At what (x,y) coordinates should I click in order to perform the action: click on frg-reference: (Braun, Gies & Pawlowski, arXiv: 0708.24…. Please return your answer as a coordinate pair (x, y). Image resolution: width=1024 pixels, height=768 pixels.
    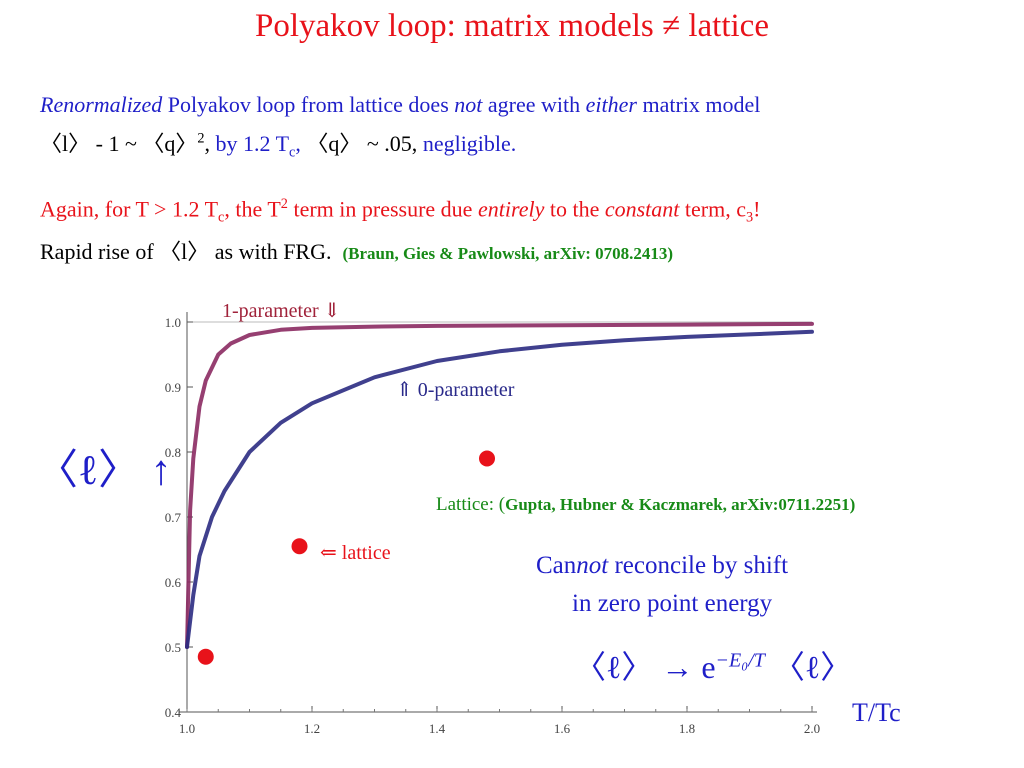
    Looking at the image, I should click on (508, 253).